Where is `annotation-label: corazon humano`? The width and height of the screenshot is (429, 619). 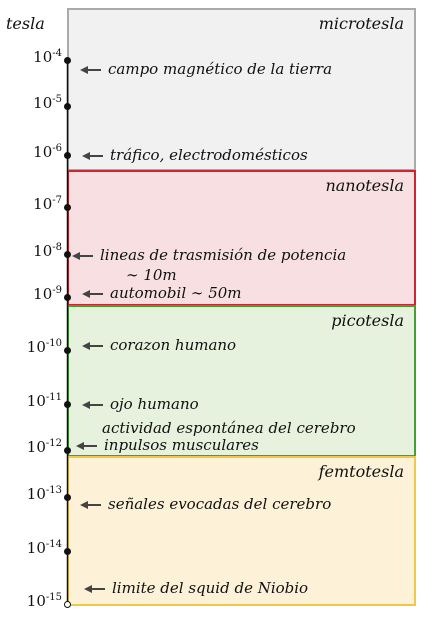 annotation-label: corazon humano is located at coordinates (173, 345).